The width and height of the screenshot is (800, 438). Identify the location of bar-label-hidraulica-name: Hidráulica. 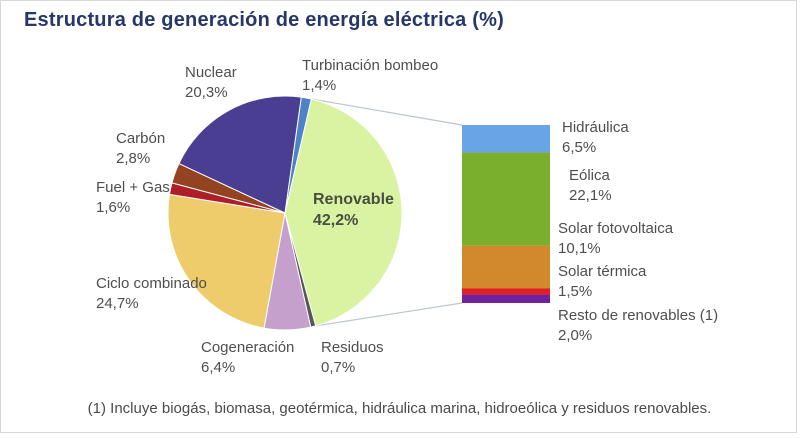
(595, 127).